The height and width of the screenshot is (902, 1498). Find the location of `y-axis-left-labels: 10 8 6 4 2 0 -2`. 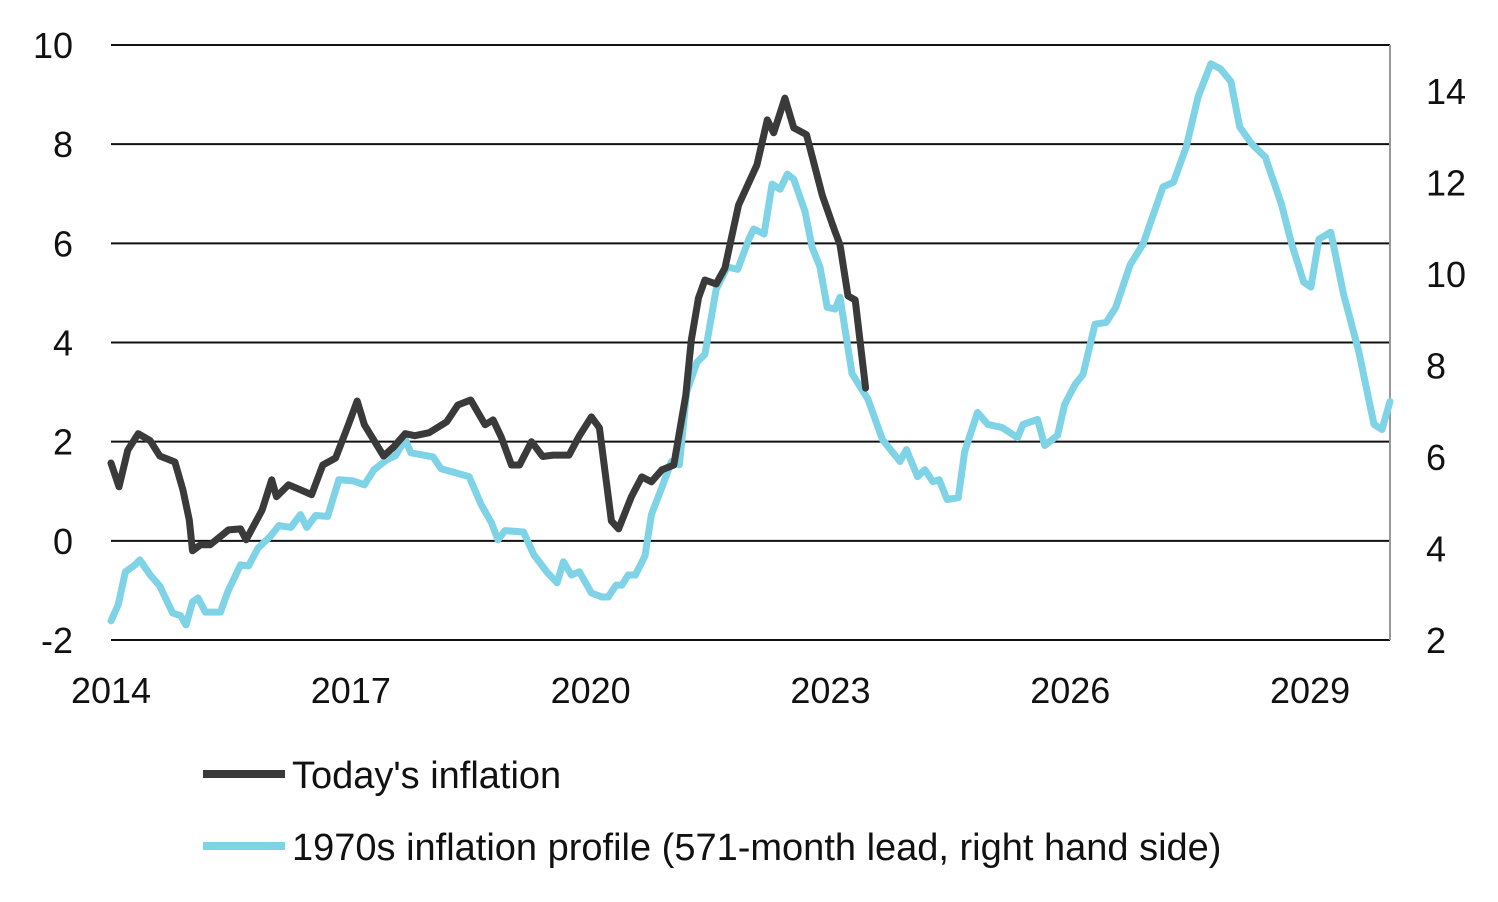

y-axis-left-labels: 10 8 6 4 2 0 -2 is located at coordinates (53, 343).